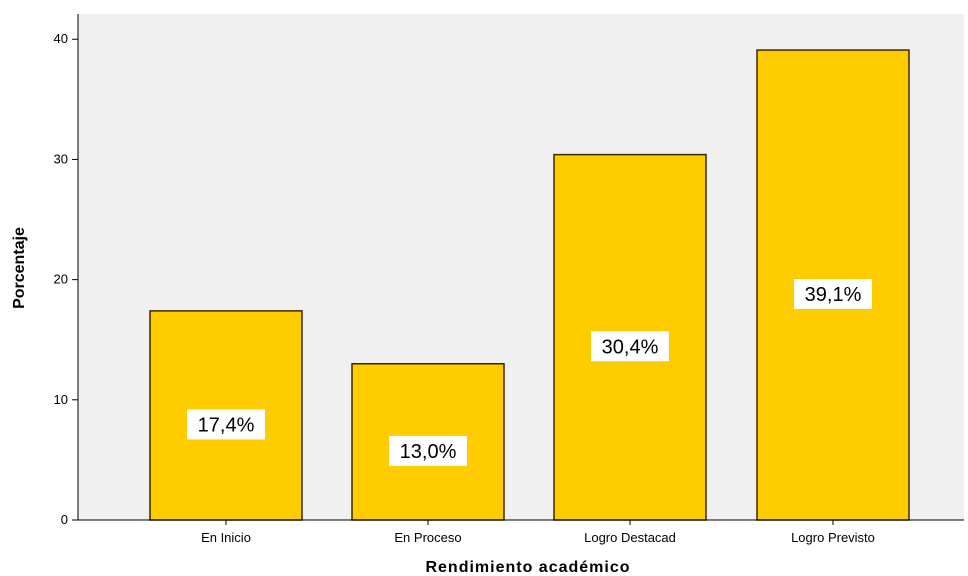 Image resolution: width=968 pixels, height=576 pixels. I want to click on data-label: 30,4%, so click(630, 347).